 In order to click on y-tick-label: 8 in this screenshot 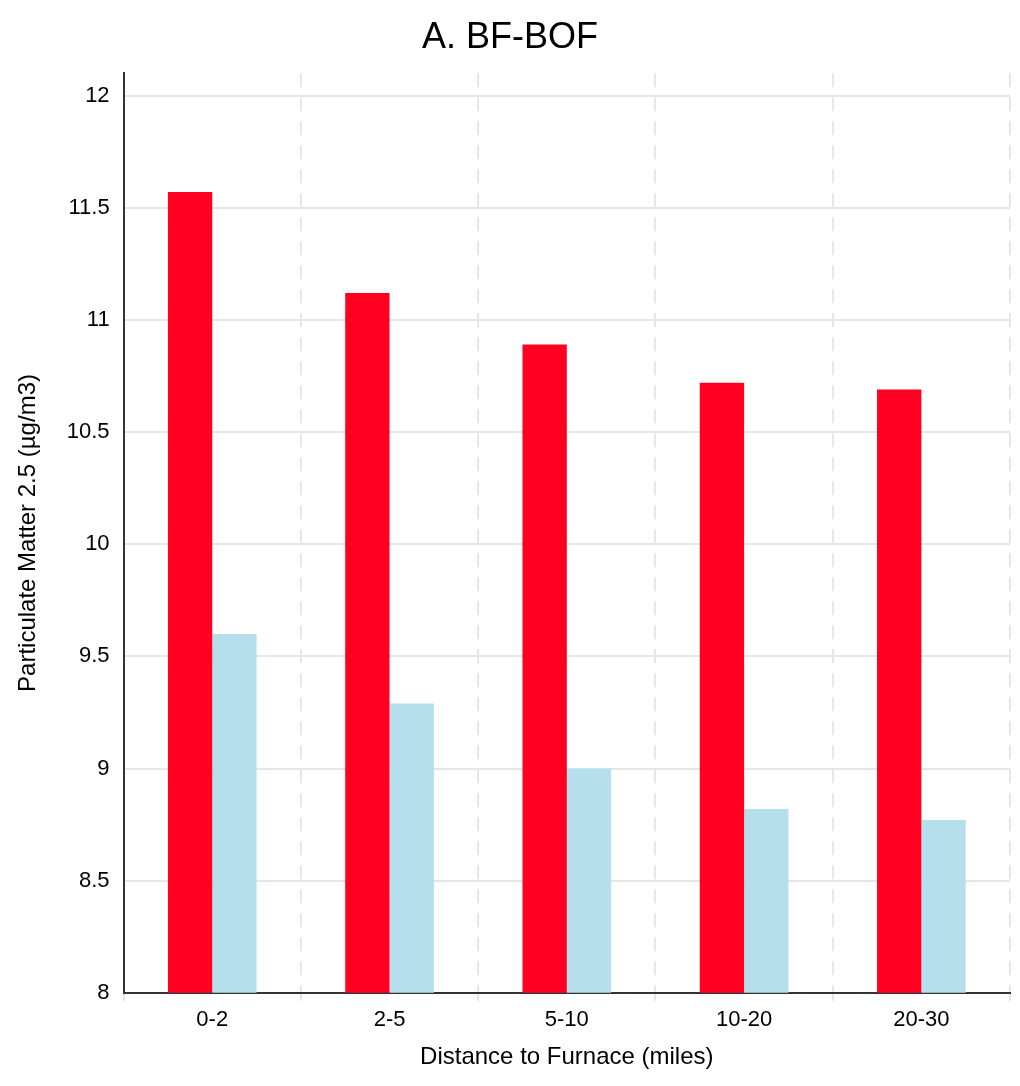, I will do `click(103, 991)`.